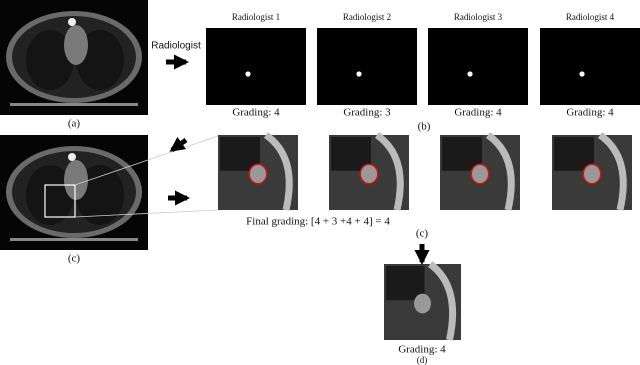  What do you see at coordinates (478, 17) in the screenshot?
I see `radiologist-name: Radiologist 3` at bounding box center [478, 17].